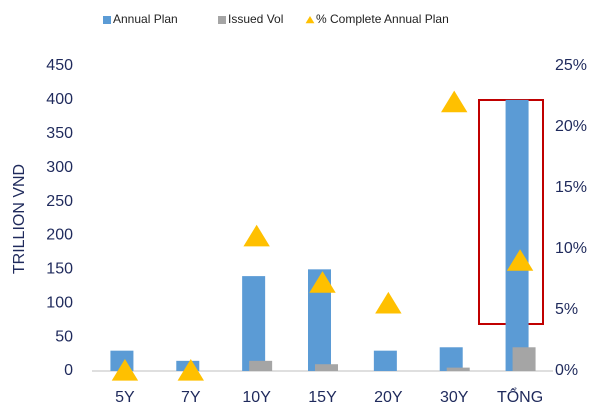  Describe the element at coordinates (566, 370) in the screenshot. I see `y2-tick-label: 0%` at that location.